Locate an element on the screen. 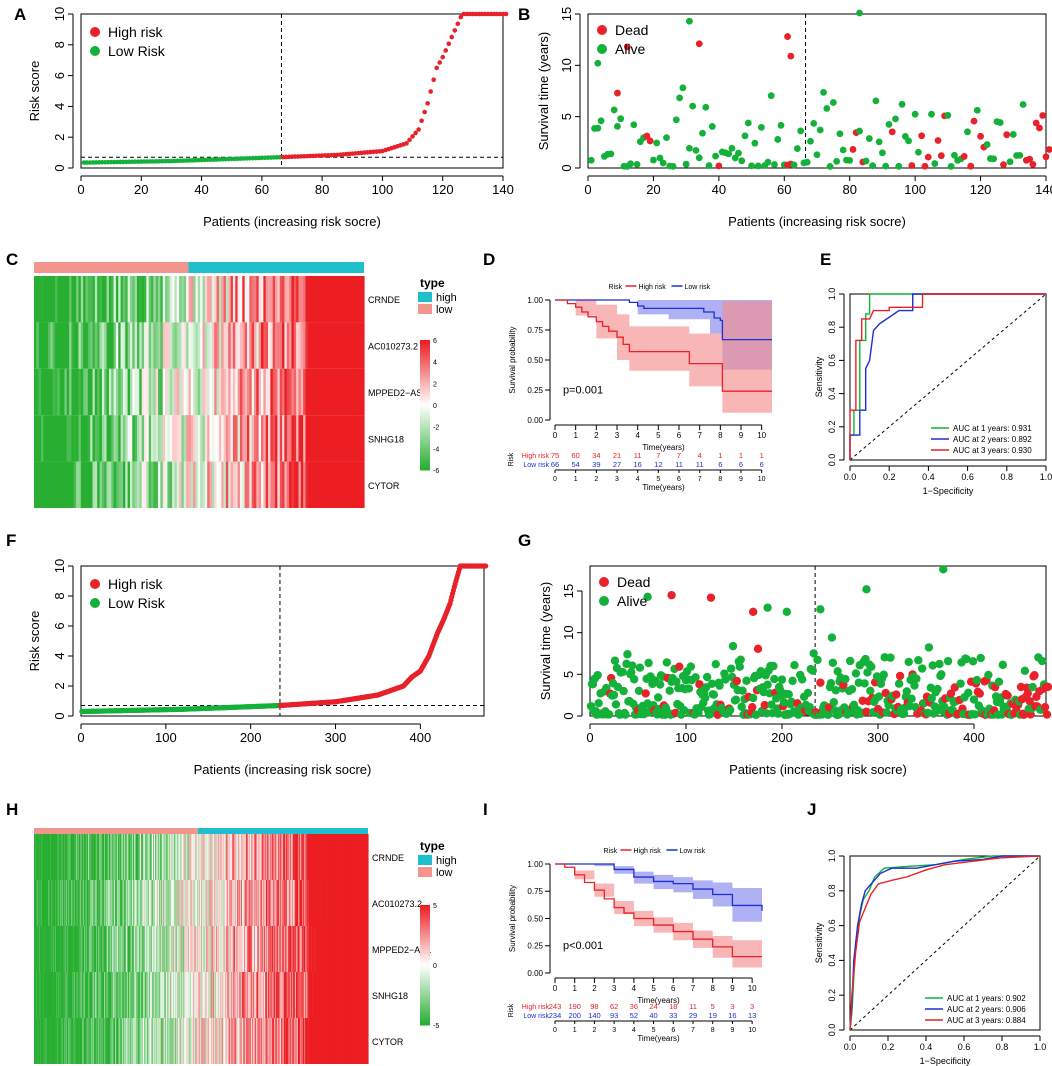 This screenshot has height=1066, width=1052. risk-count: 6 is located at coordinates (720, 464).